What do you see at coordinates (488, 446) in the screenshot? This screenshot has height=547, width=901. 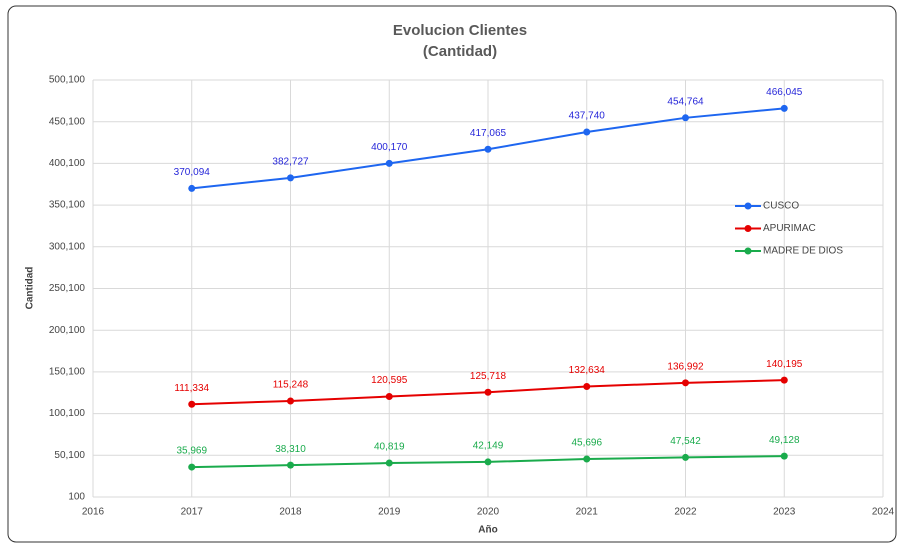 I see `data-label: 42,149` at bounding box center [488, 446].